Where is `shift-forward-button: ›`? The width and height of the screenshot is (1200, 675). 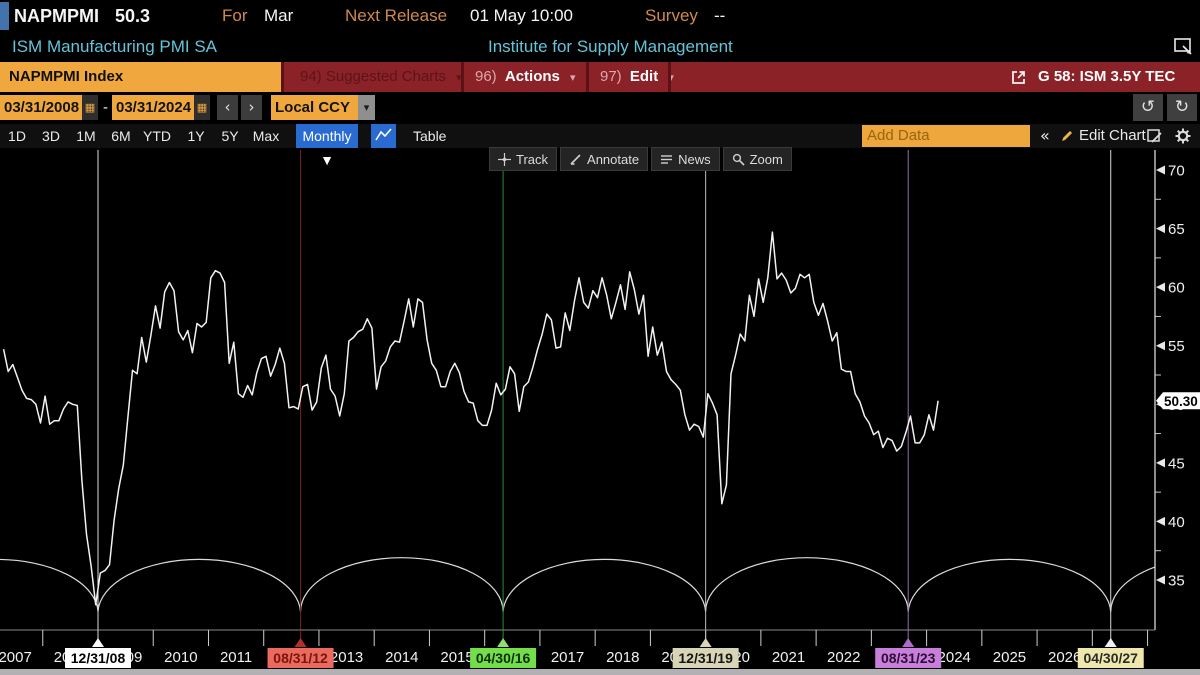
shift-forward-button: › is located at coordinates (251, 107).